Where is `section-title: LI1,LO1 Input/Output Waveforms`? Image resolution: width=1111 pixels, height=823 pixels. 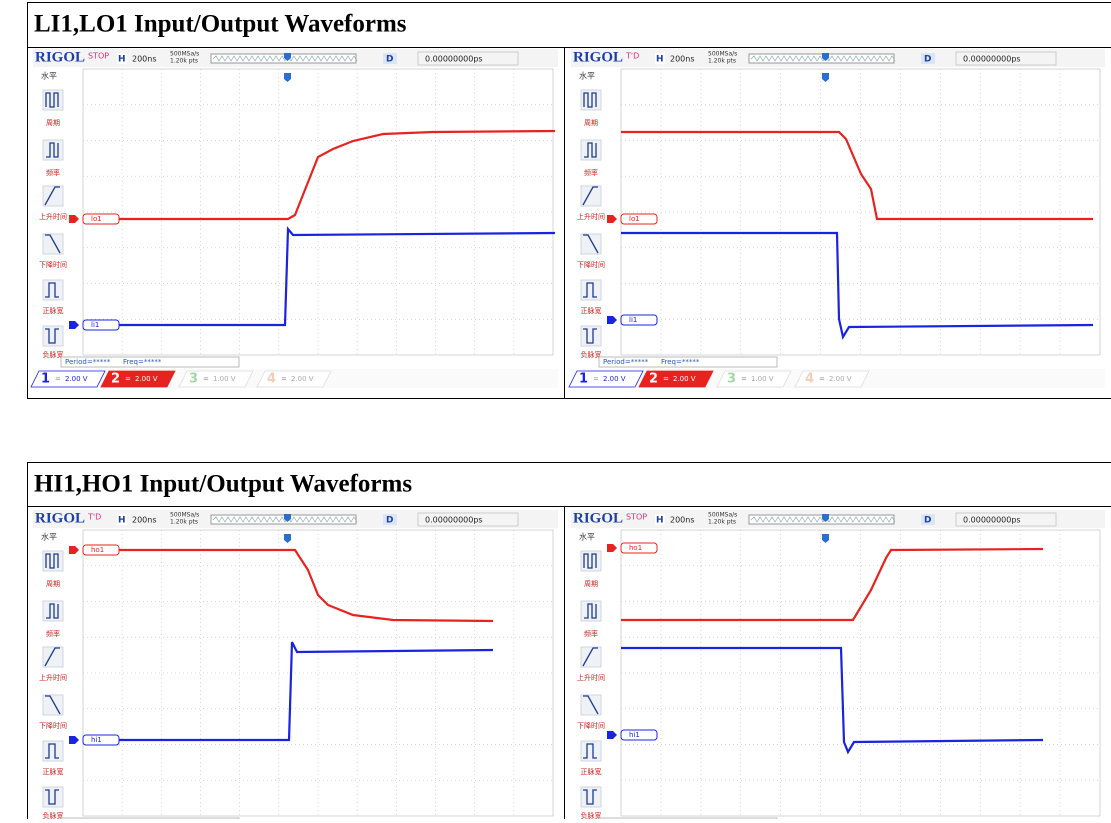 section-title: LI1,LO1 Input/Output Waveforms is located at coordinates (220, 24).